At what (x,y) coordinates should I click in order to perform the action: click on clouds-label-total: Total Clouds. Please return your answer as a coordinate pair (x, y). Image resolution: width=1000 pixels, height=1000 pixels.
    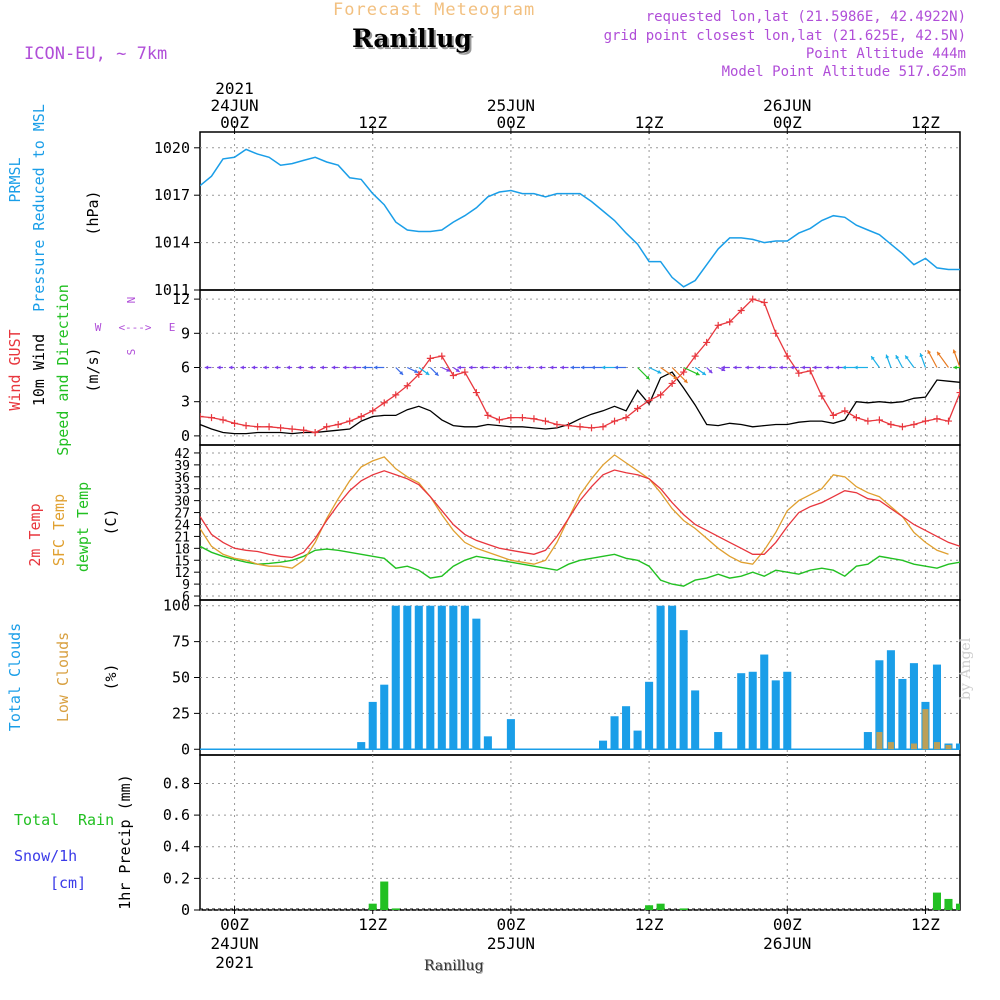
    Looking at the image, I should click on (15, 677).